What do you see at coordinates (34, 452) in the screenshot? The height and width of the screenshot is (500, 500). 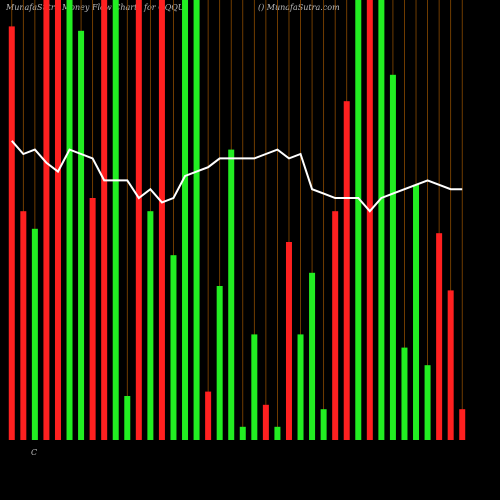 I see `annotation: C` at bounding box center [34, 452].